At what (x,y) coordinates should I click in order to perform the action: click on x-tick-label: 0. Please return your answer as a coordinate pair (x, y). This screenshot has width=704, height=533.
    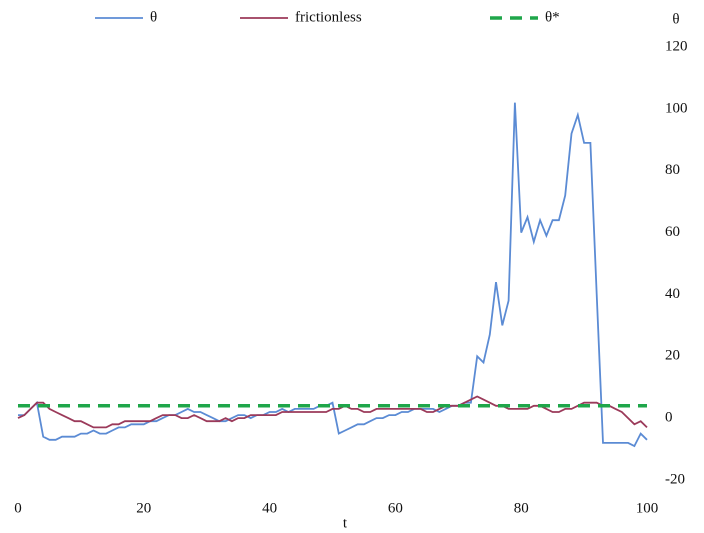
    Looking at the image, I should click on (18, 508).